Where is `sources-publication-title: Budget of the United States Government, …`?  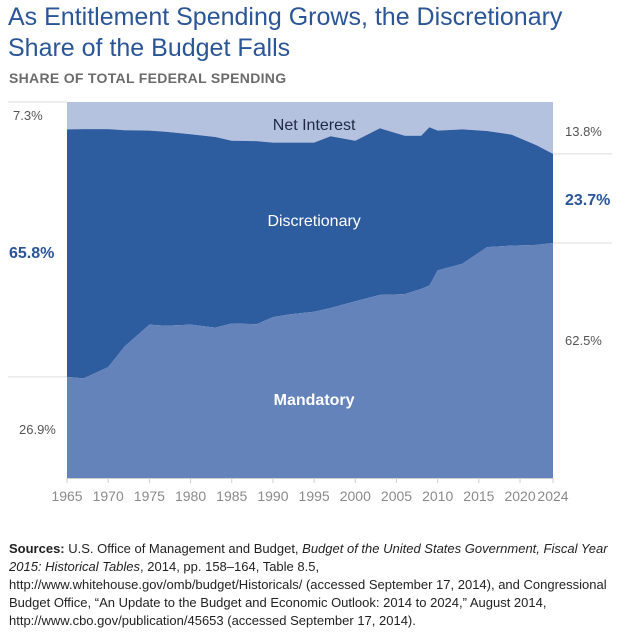
sources-publication-title: Budget of the United States Government, … is located at coordinates (308, 557).